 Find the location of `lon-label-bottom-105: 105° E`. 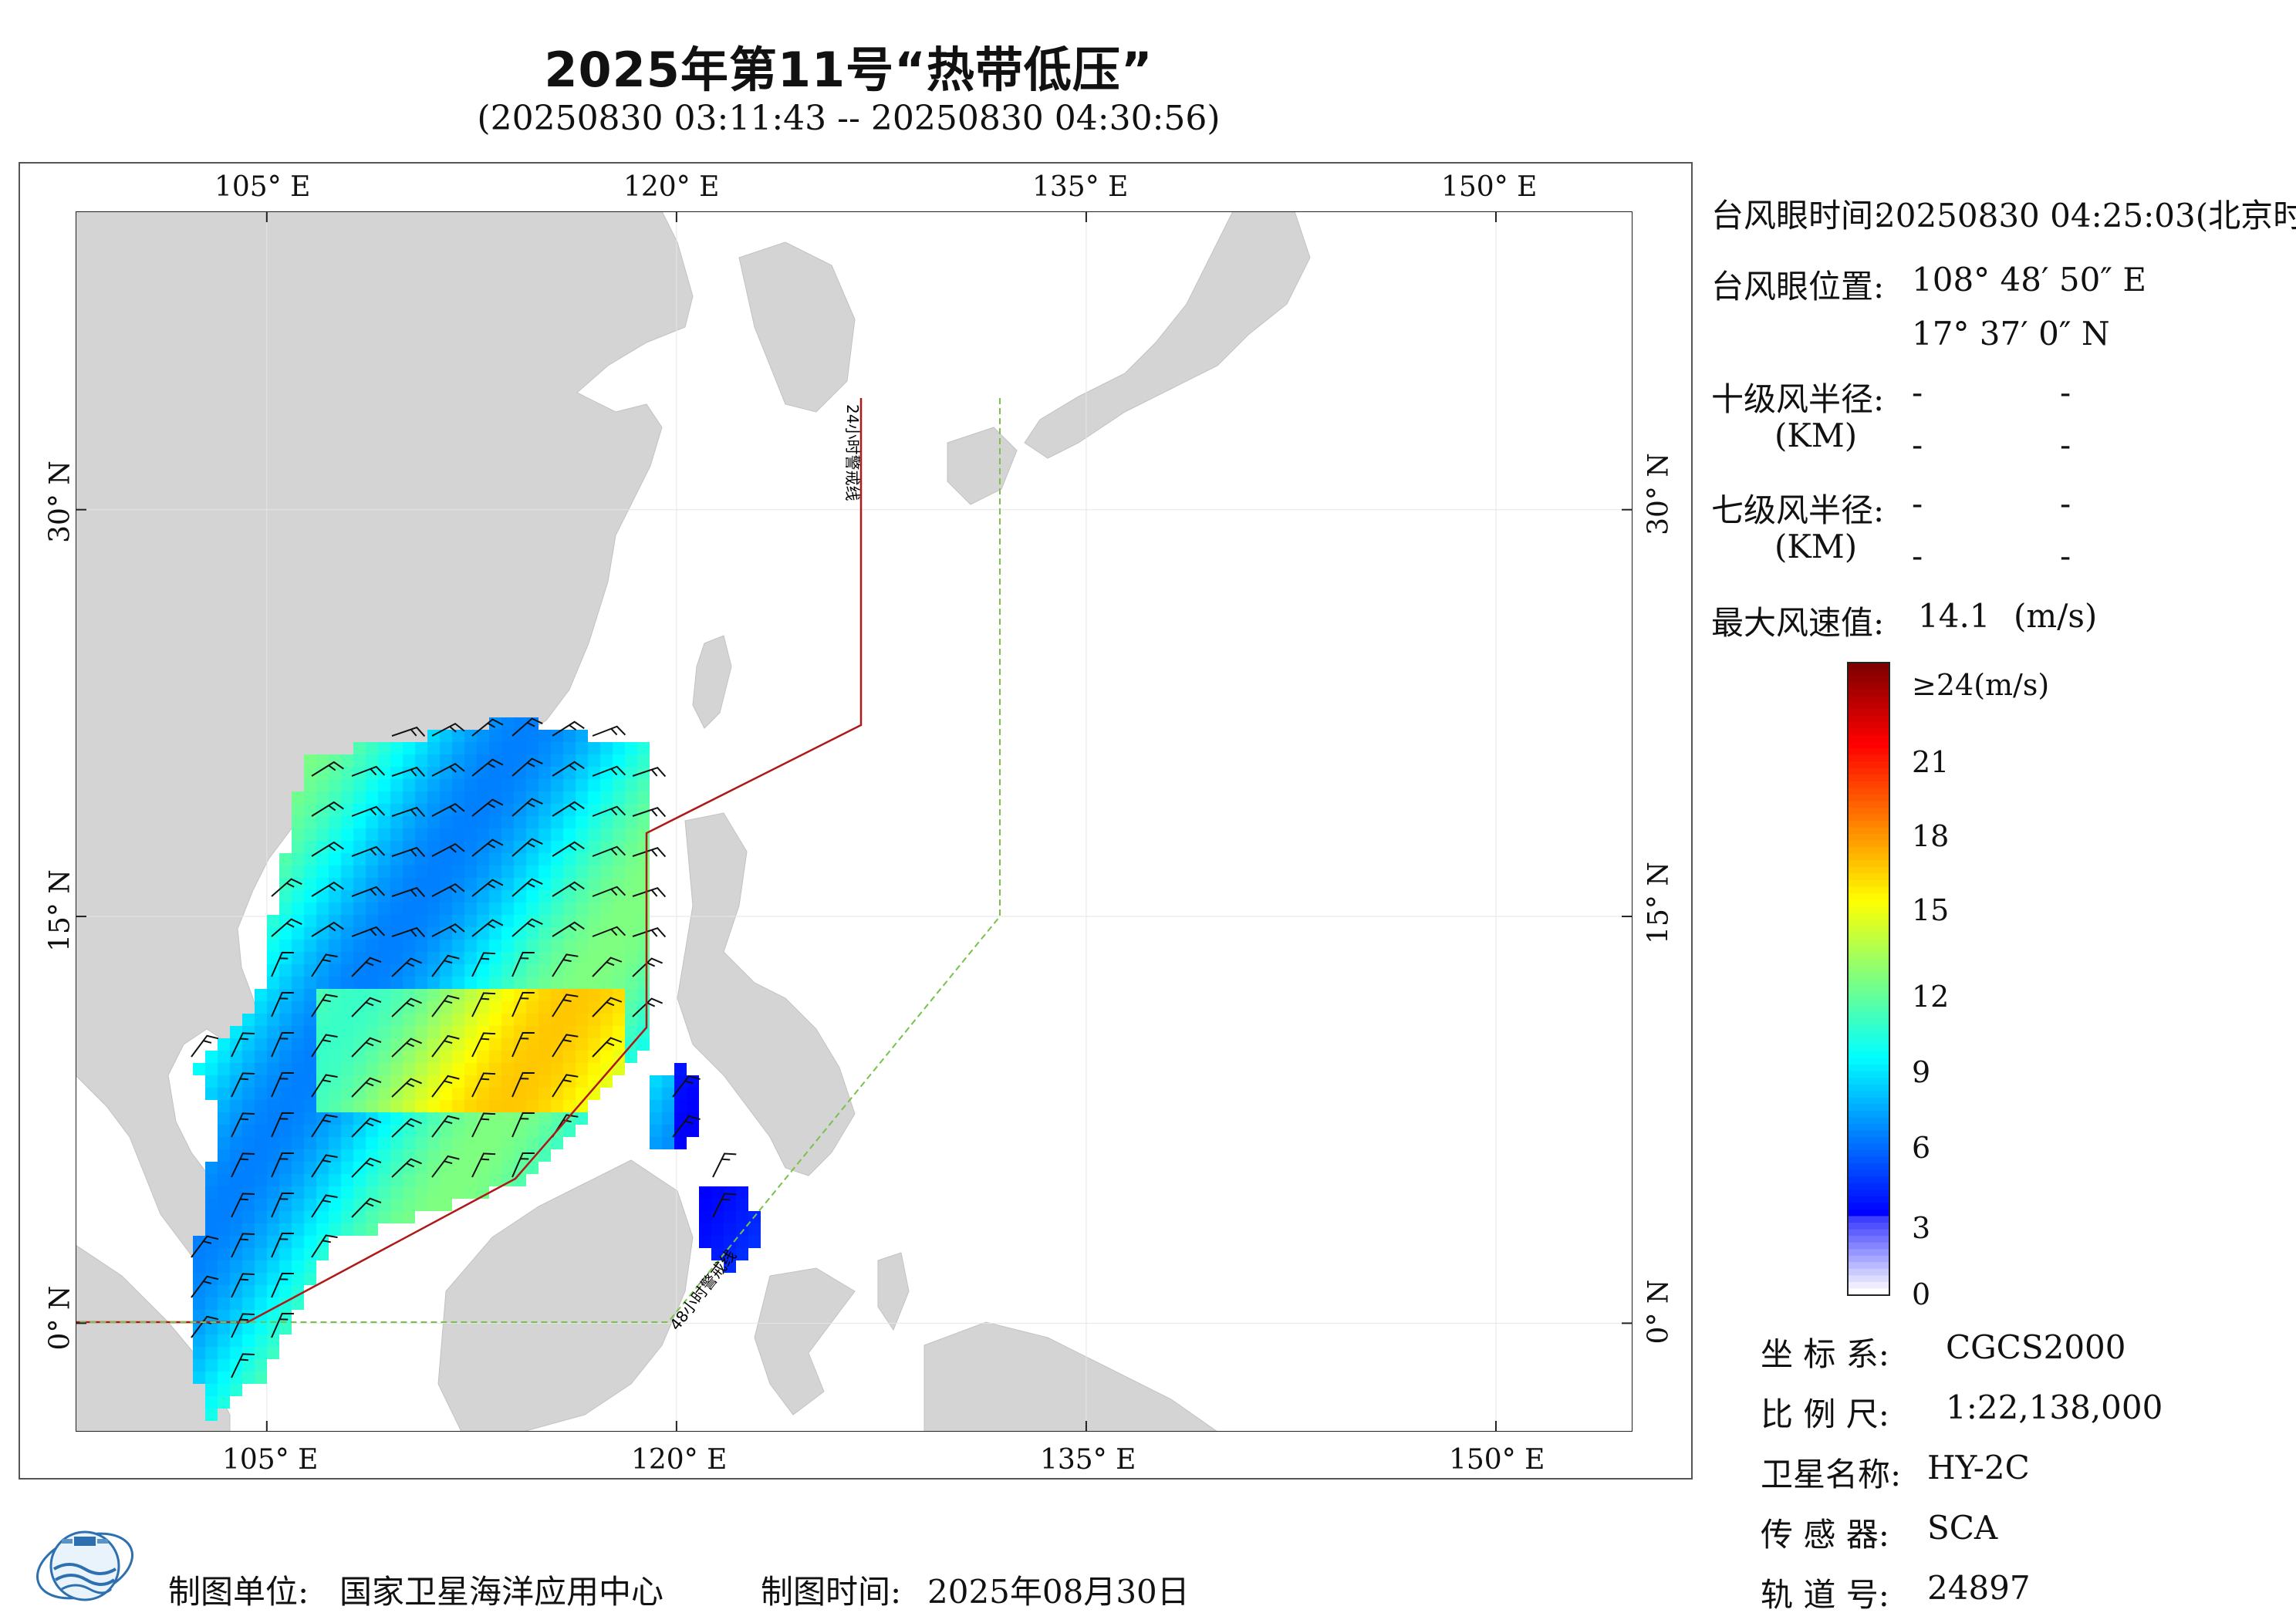

lon-label-bottom-105: 105° E is located at coordinates (270, 1460).